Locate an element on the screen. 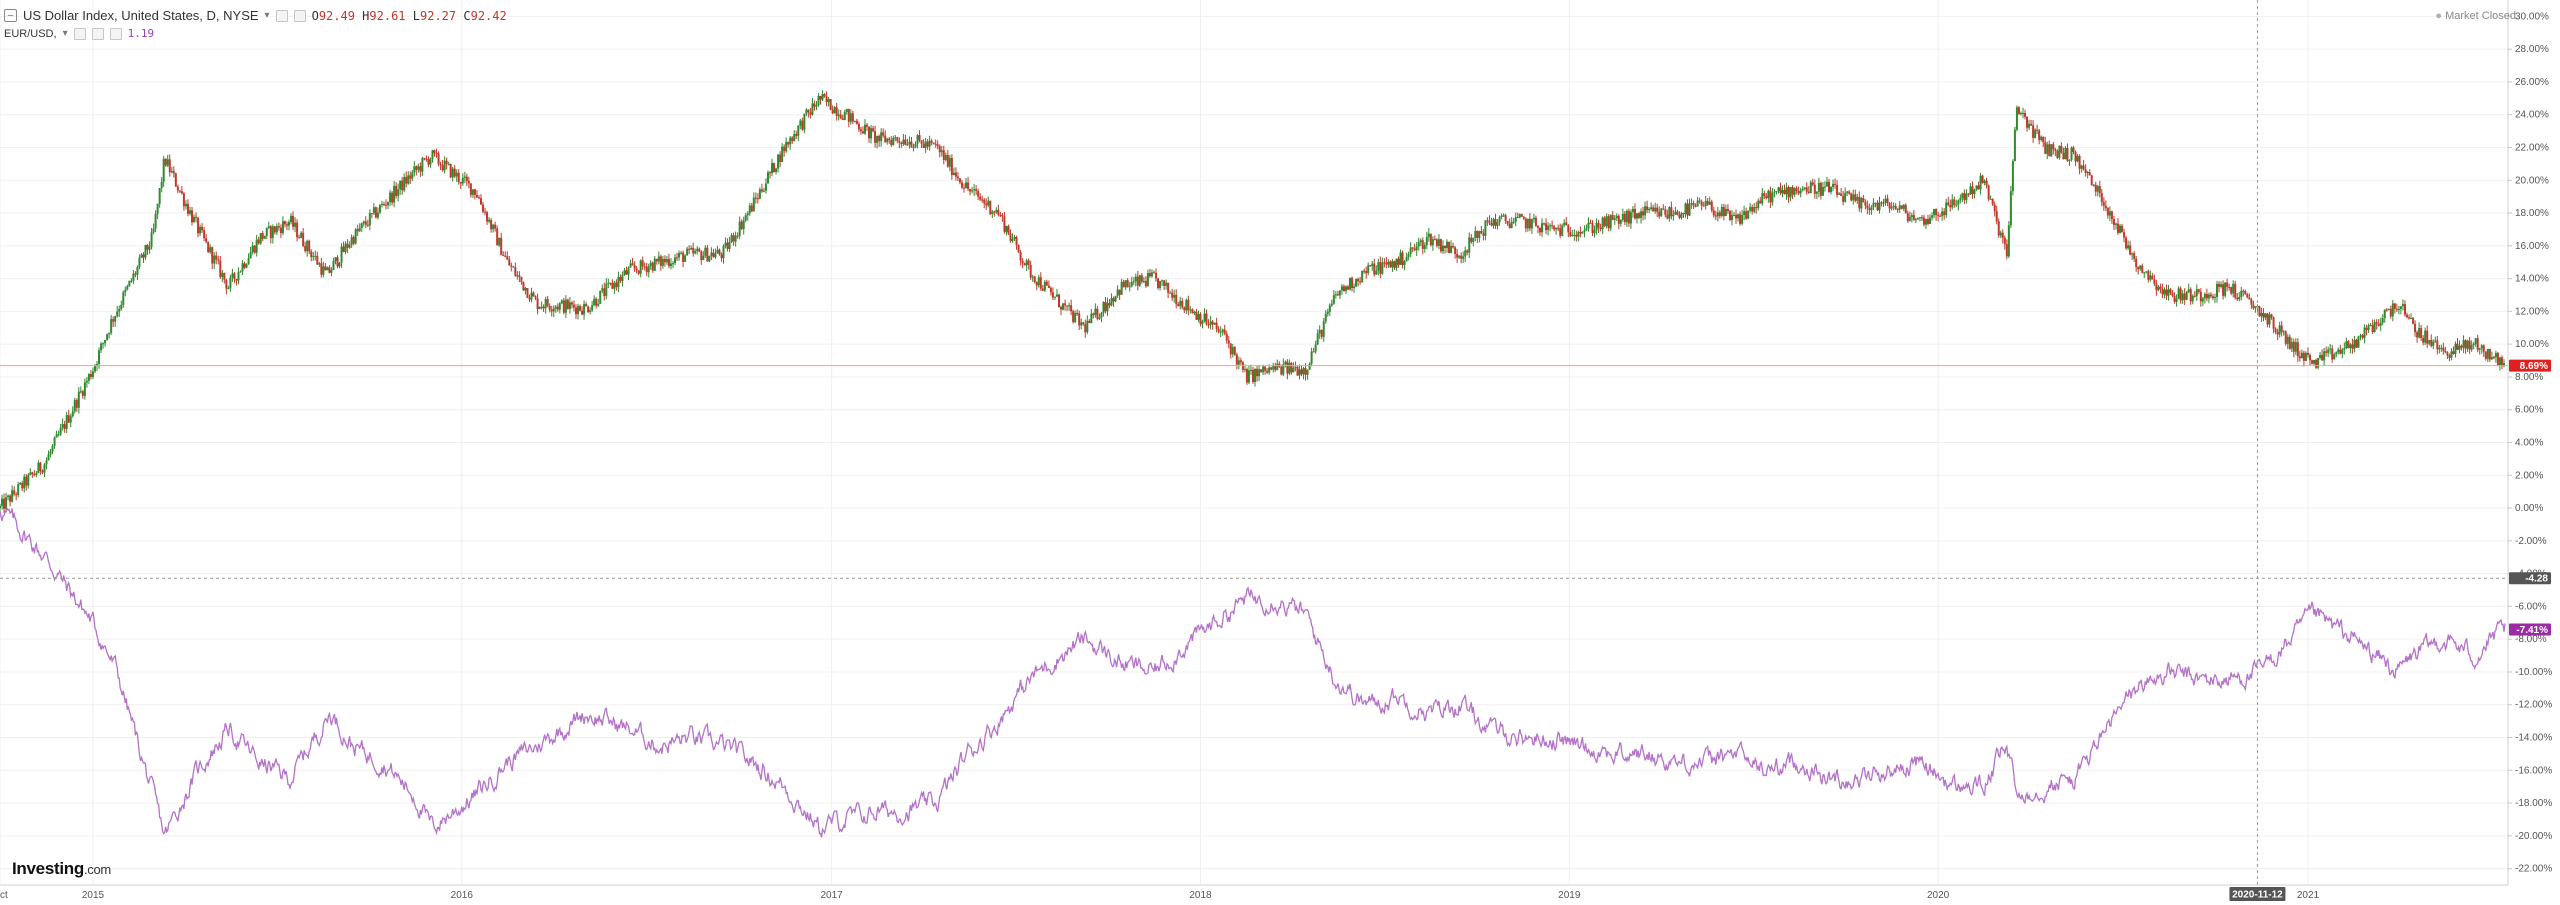  close-icon is located at coordinates (115, 33).